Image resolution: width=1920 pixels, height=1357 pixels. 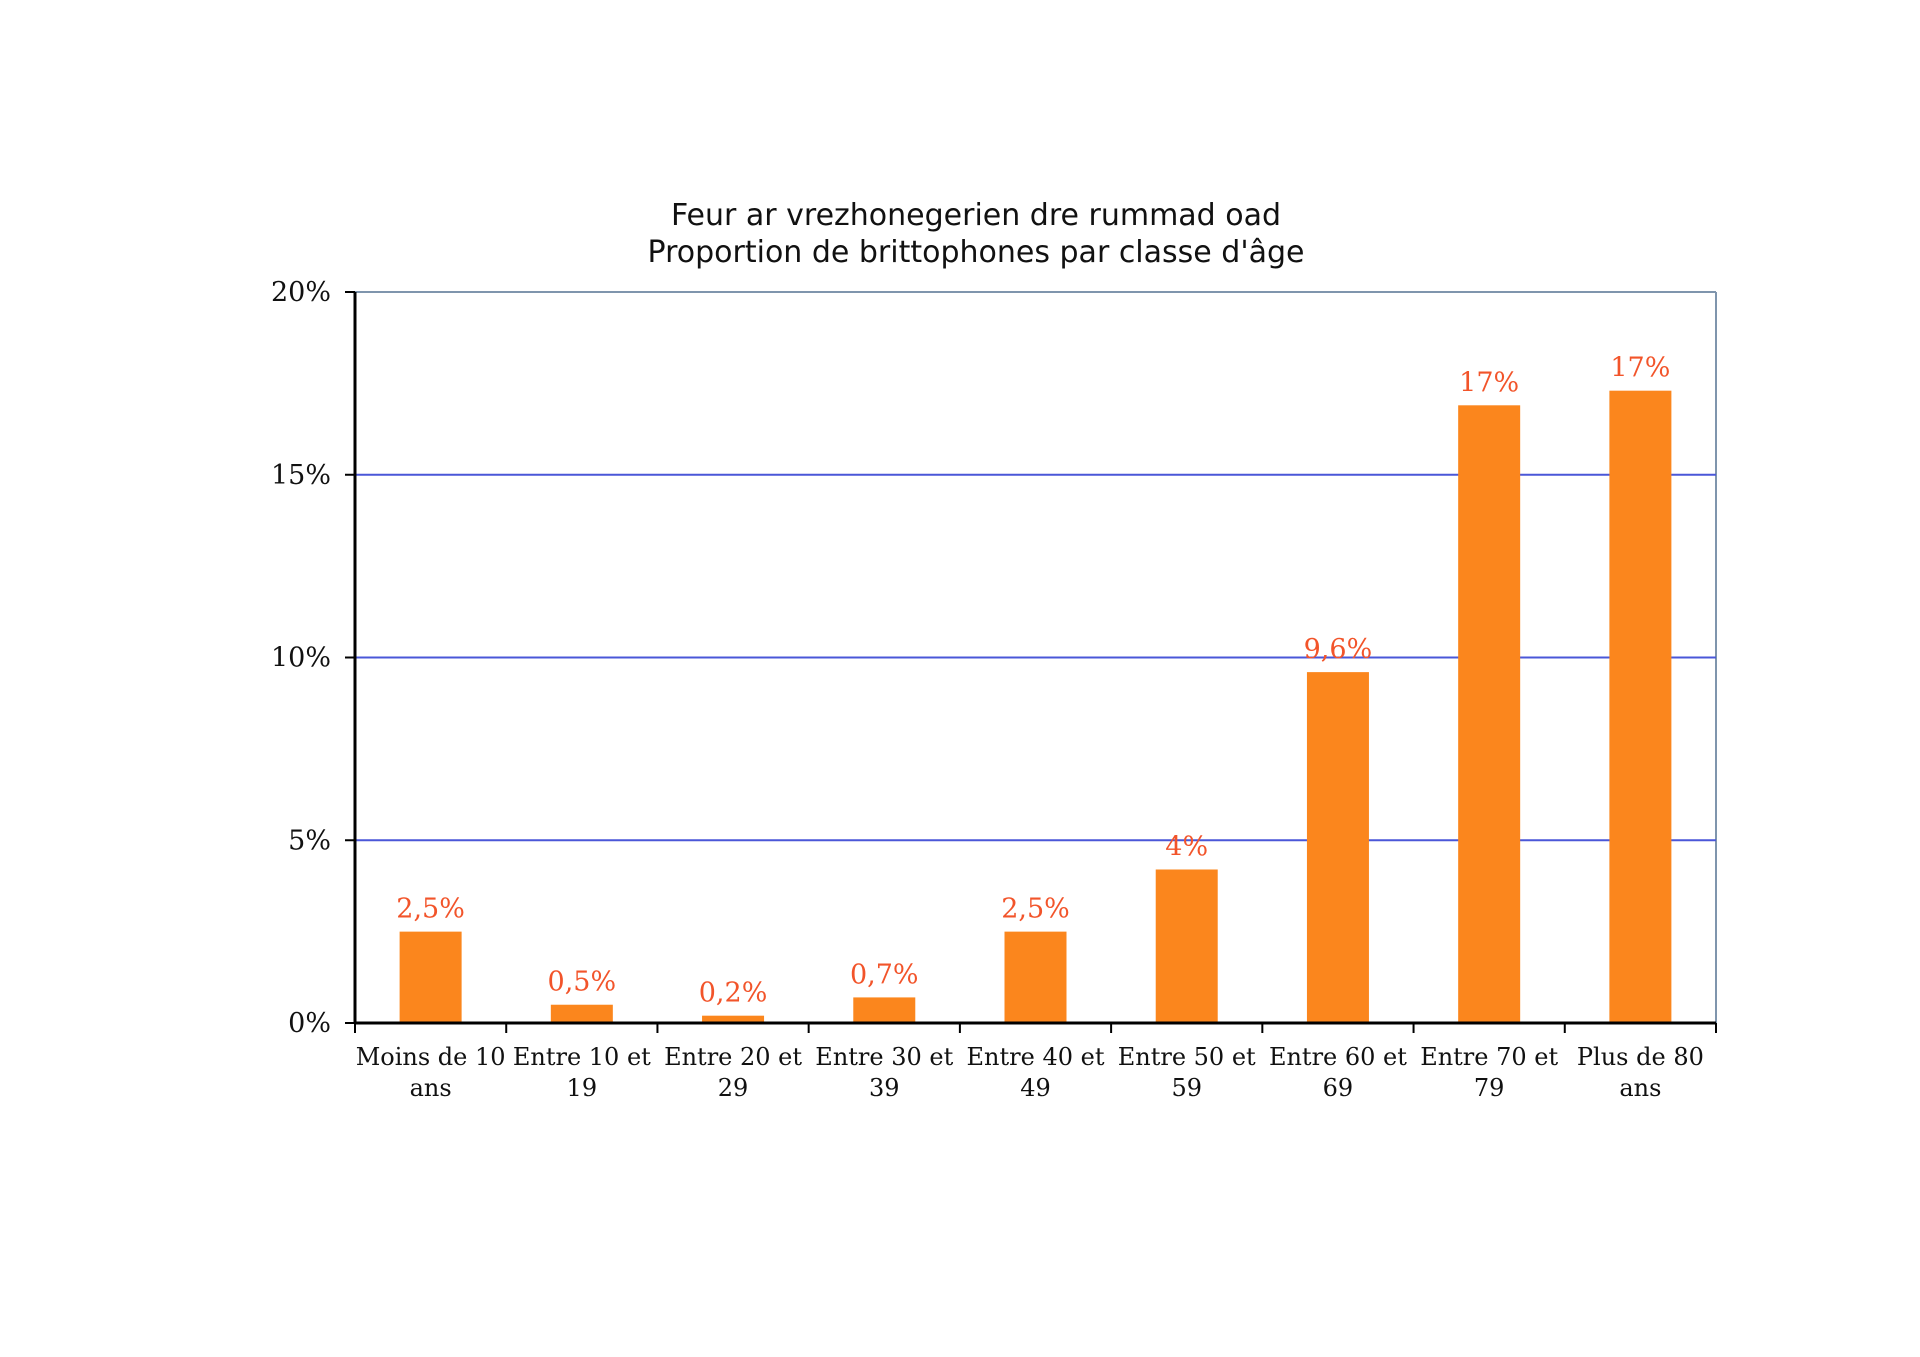 I want to click on x-category-label: Entre 30 et, so click(x=884, y=1057).